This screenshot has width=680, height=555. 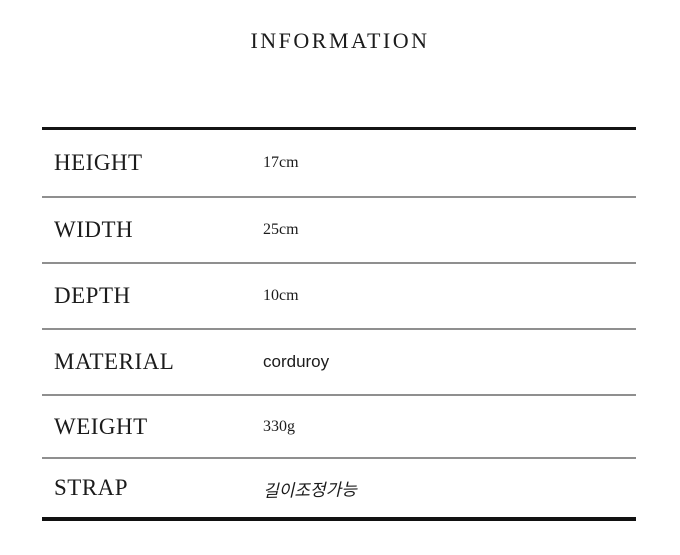 I want to click on row-label: WEIGHT, so click(x=101, y=426).